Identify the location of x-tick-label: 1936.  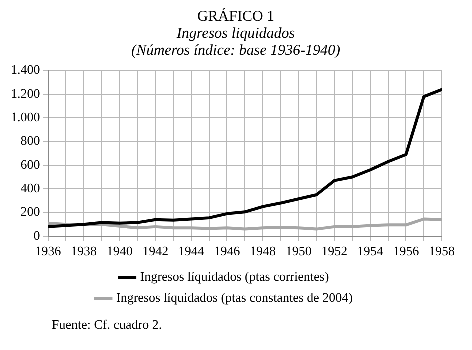
(48, 251).